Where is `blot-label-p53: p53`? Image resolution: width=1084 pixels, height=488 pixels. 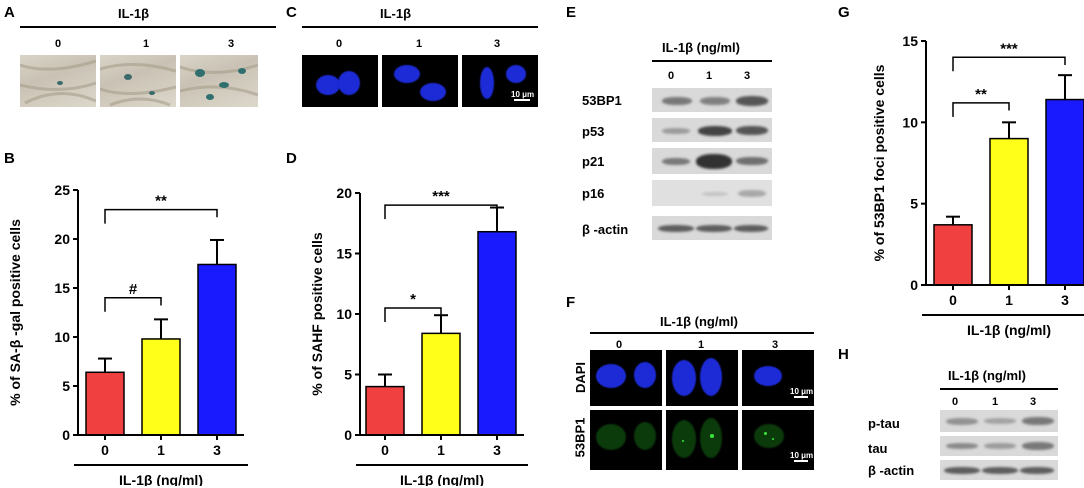
blot-label-p53: p53 is located at coordinates (593, 131).